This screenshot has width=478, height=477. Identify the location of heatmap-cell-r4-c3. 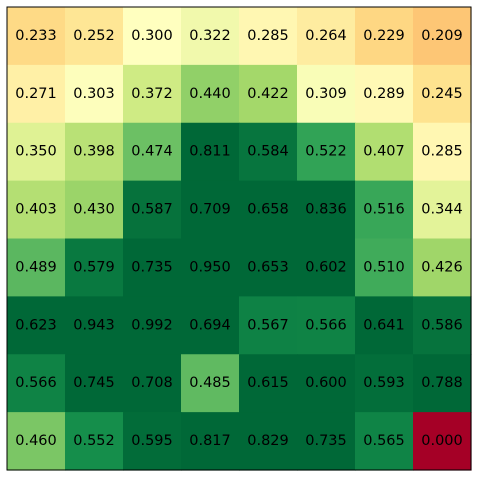
(210, 267).